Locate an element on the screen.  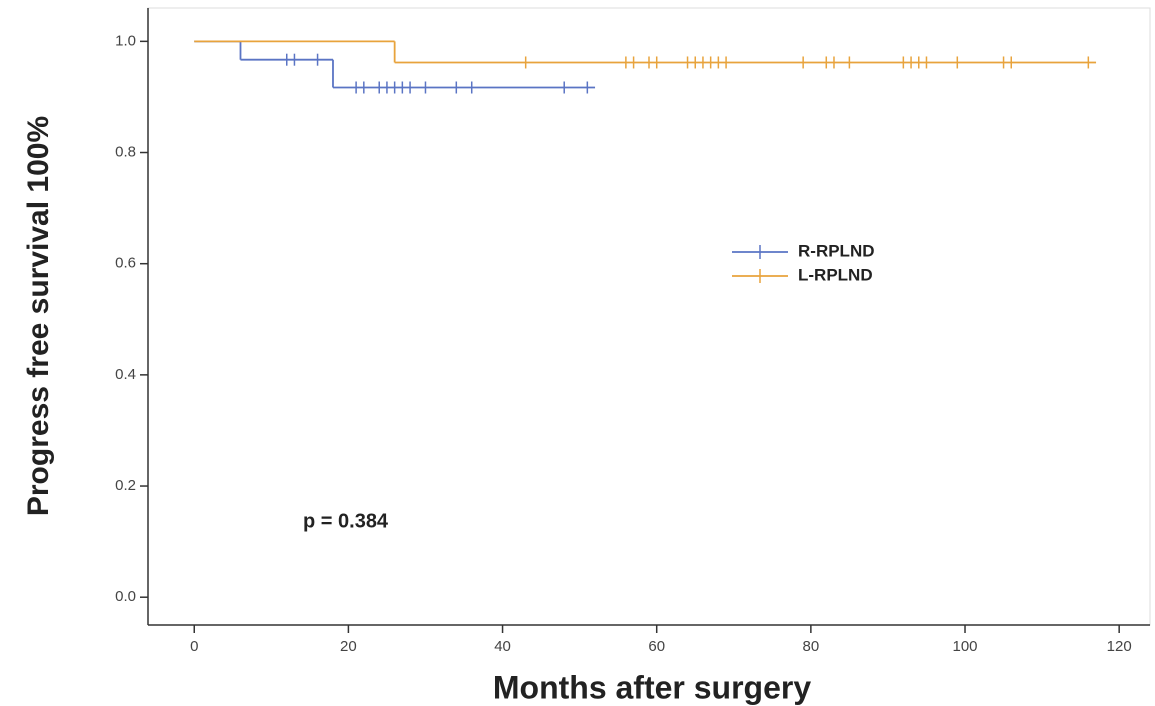
y-tick-label: 0.0 is located at coordinates (125, 596).